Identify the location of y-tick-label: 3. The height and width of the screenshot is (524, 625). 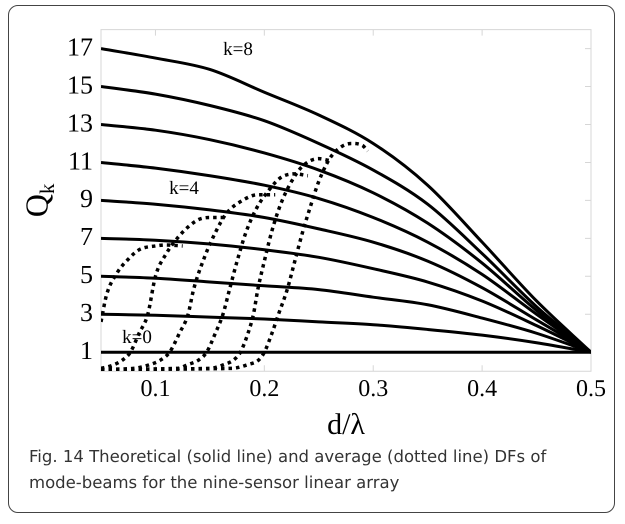
(86, 313).